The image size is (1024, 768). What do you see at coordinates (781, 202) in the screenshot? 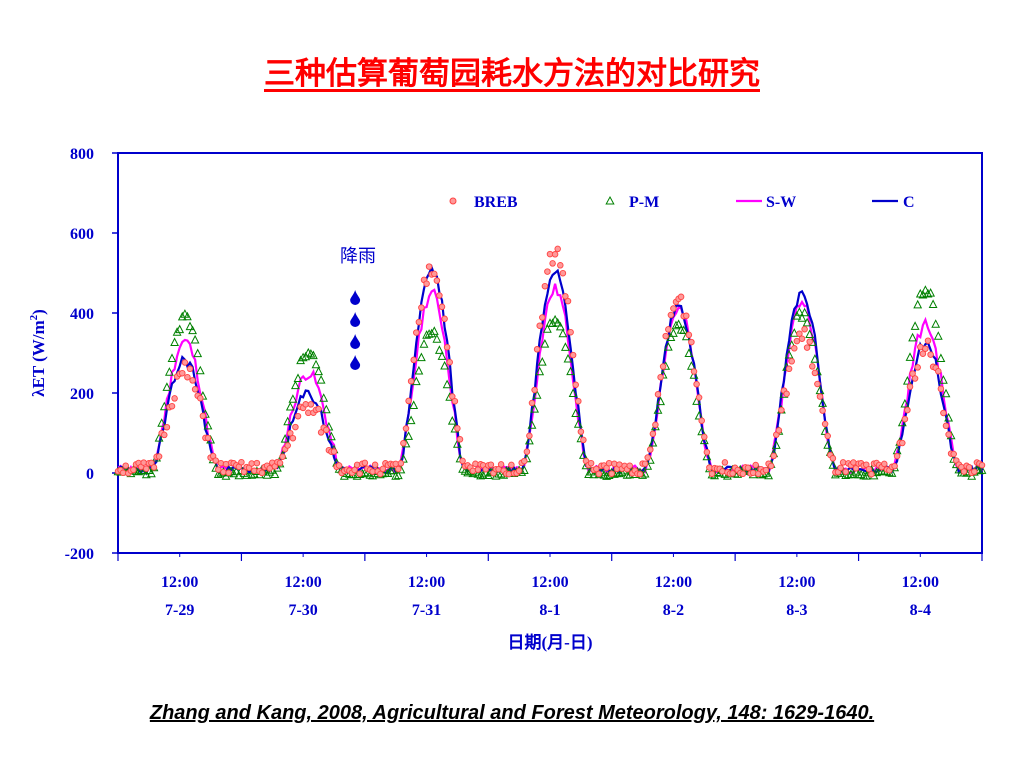
I see `legend-label: S-W` at bounding box center [781, 202].